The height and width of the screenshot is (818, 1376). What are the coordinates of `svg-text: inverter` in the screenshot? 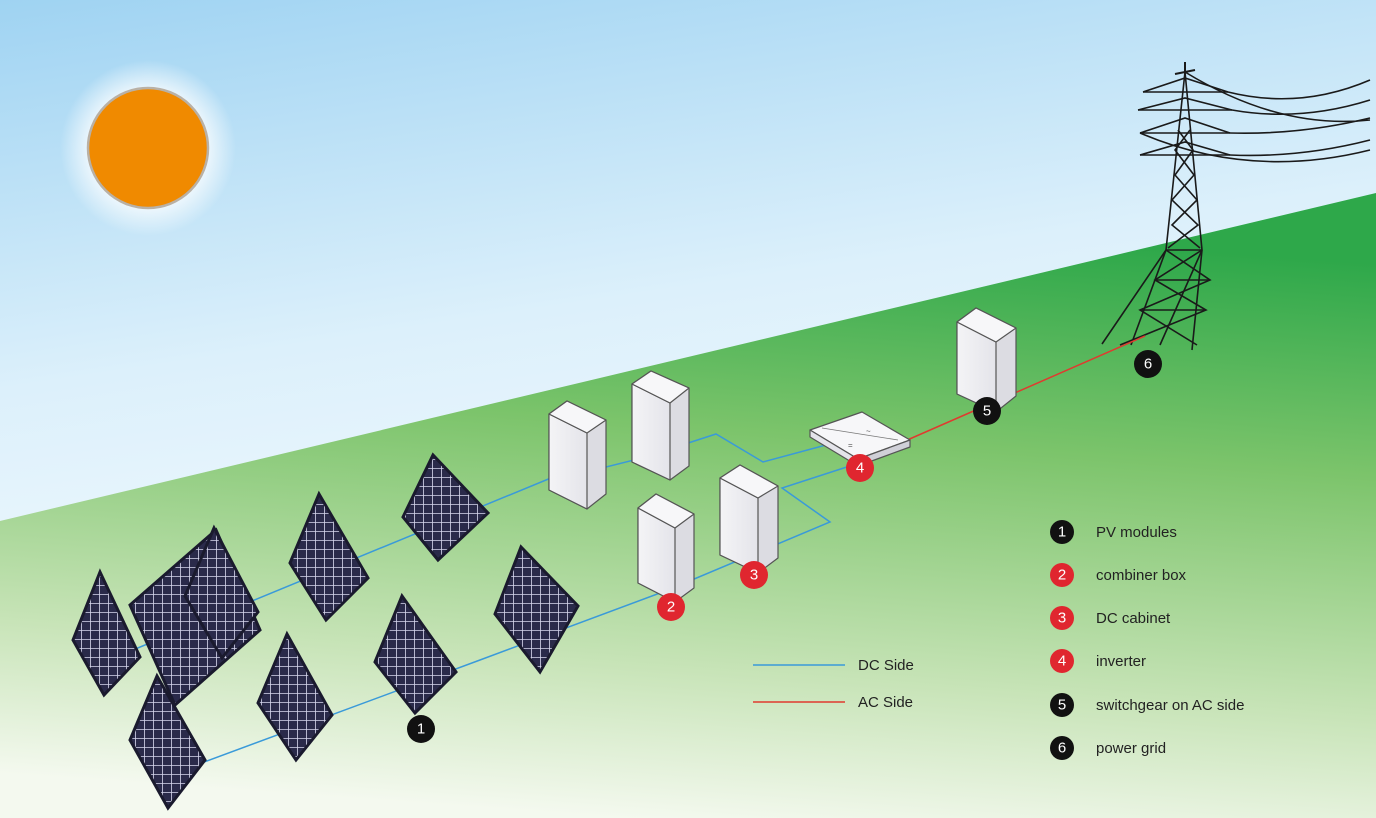 It's located at (1121, 661).